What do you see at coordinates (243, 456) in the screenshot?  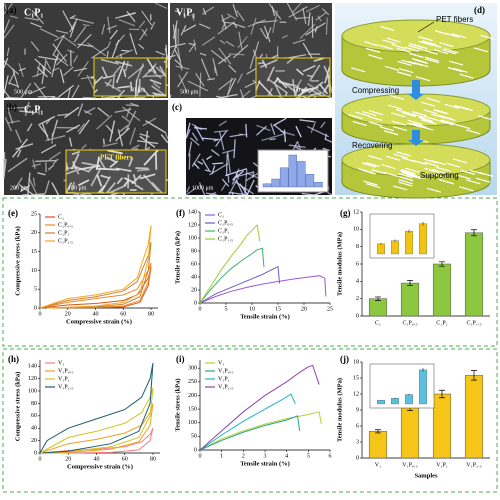 I see `x-tick-label: 2` at bounding box center [243, 456].